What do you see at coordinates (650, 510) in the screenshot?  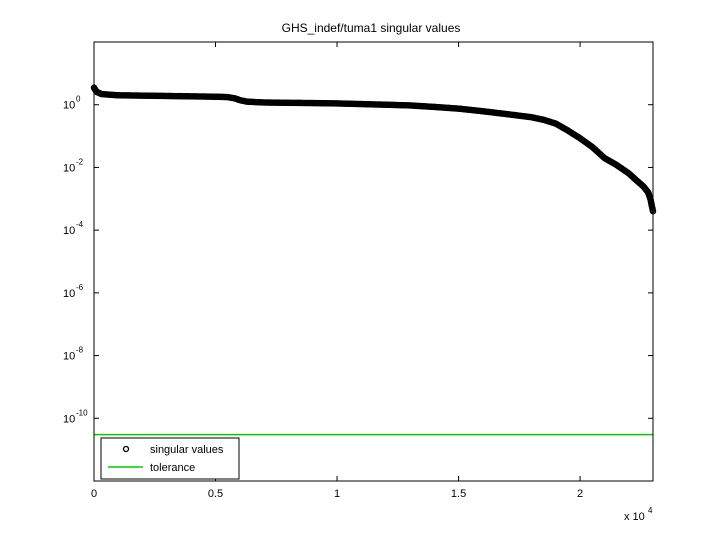 I see `x-multiplier-exponent: 4` at bounding box center [650, 510].